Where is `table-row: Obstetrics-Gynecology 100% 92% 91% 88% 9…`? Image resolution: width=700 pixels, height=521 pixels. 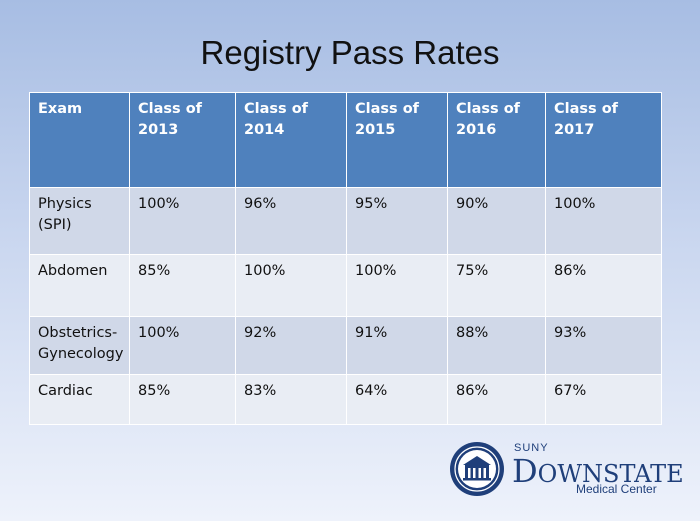
table-row: Obstetrics-Gynecology 100% 92% 91% 88% 9… is located at coordinates (345, 345).